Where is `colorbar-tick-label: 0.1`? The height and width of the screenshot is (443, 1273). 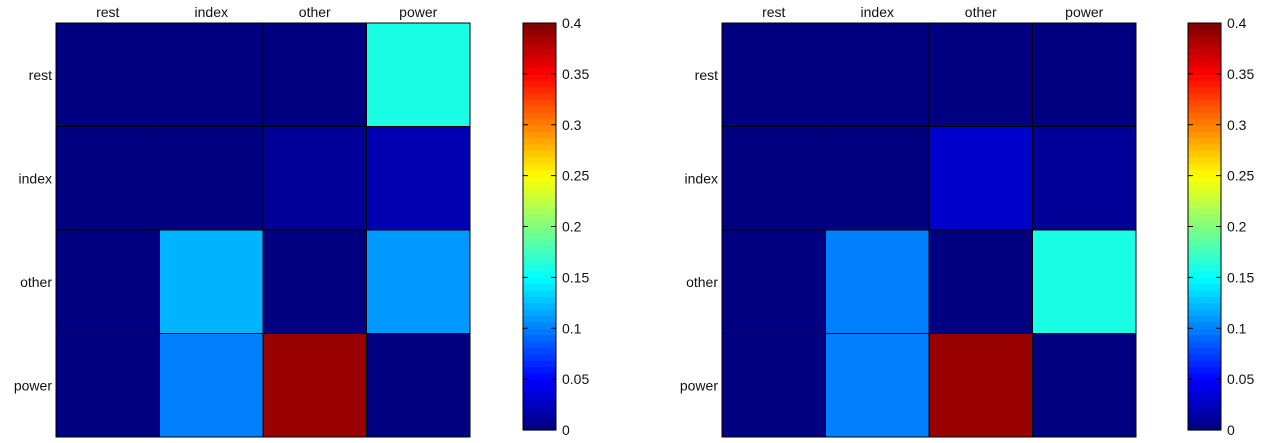
colorbar-tick-label: 0.1 is located at coordinates (572, 328).